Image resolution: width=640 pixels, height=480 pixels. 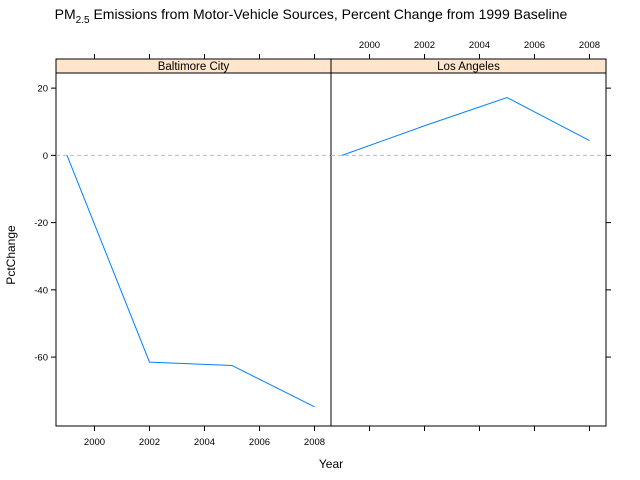 What do you see at coordinates (424, 45) in the screenshot?
I see `x-tick-label-top-2002: 2002` at bounding box center [424, 45].